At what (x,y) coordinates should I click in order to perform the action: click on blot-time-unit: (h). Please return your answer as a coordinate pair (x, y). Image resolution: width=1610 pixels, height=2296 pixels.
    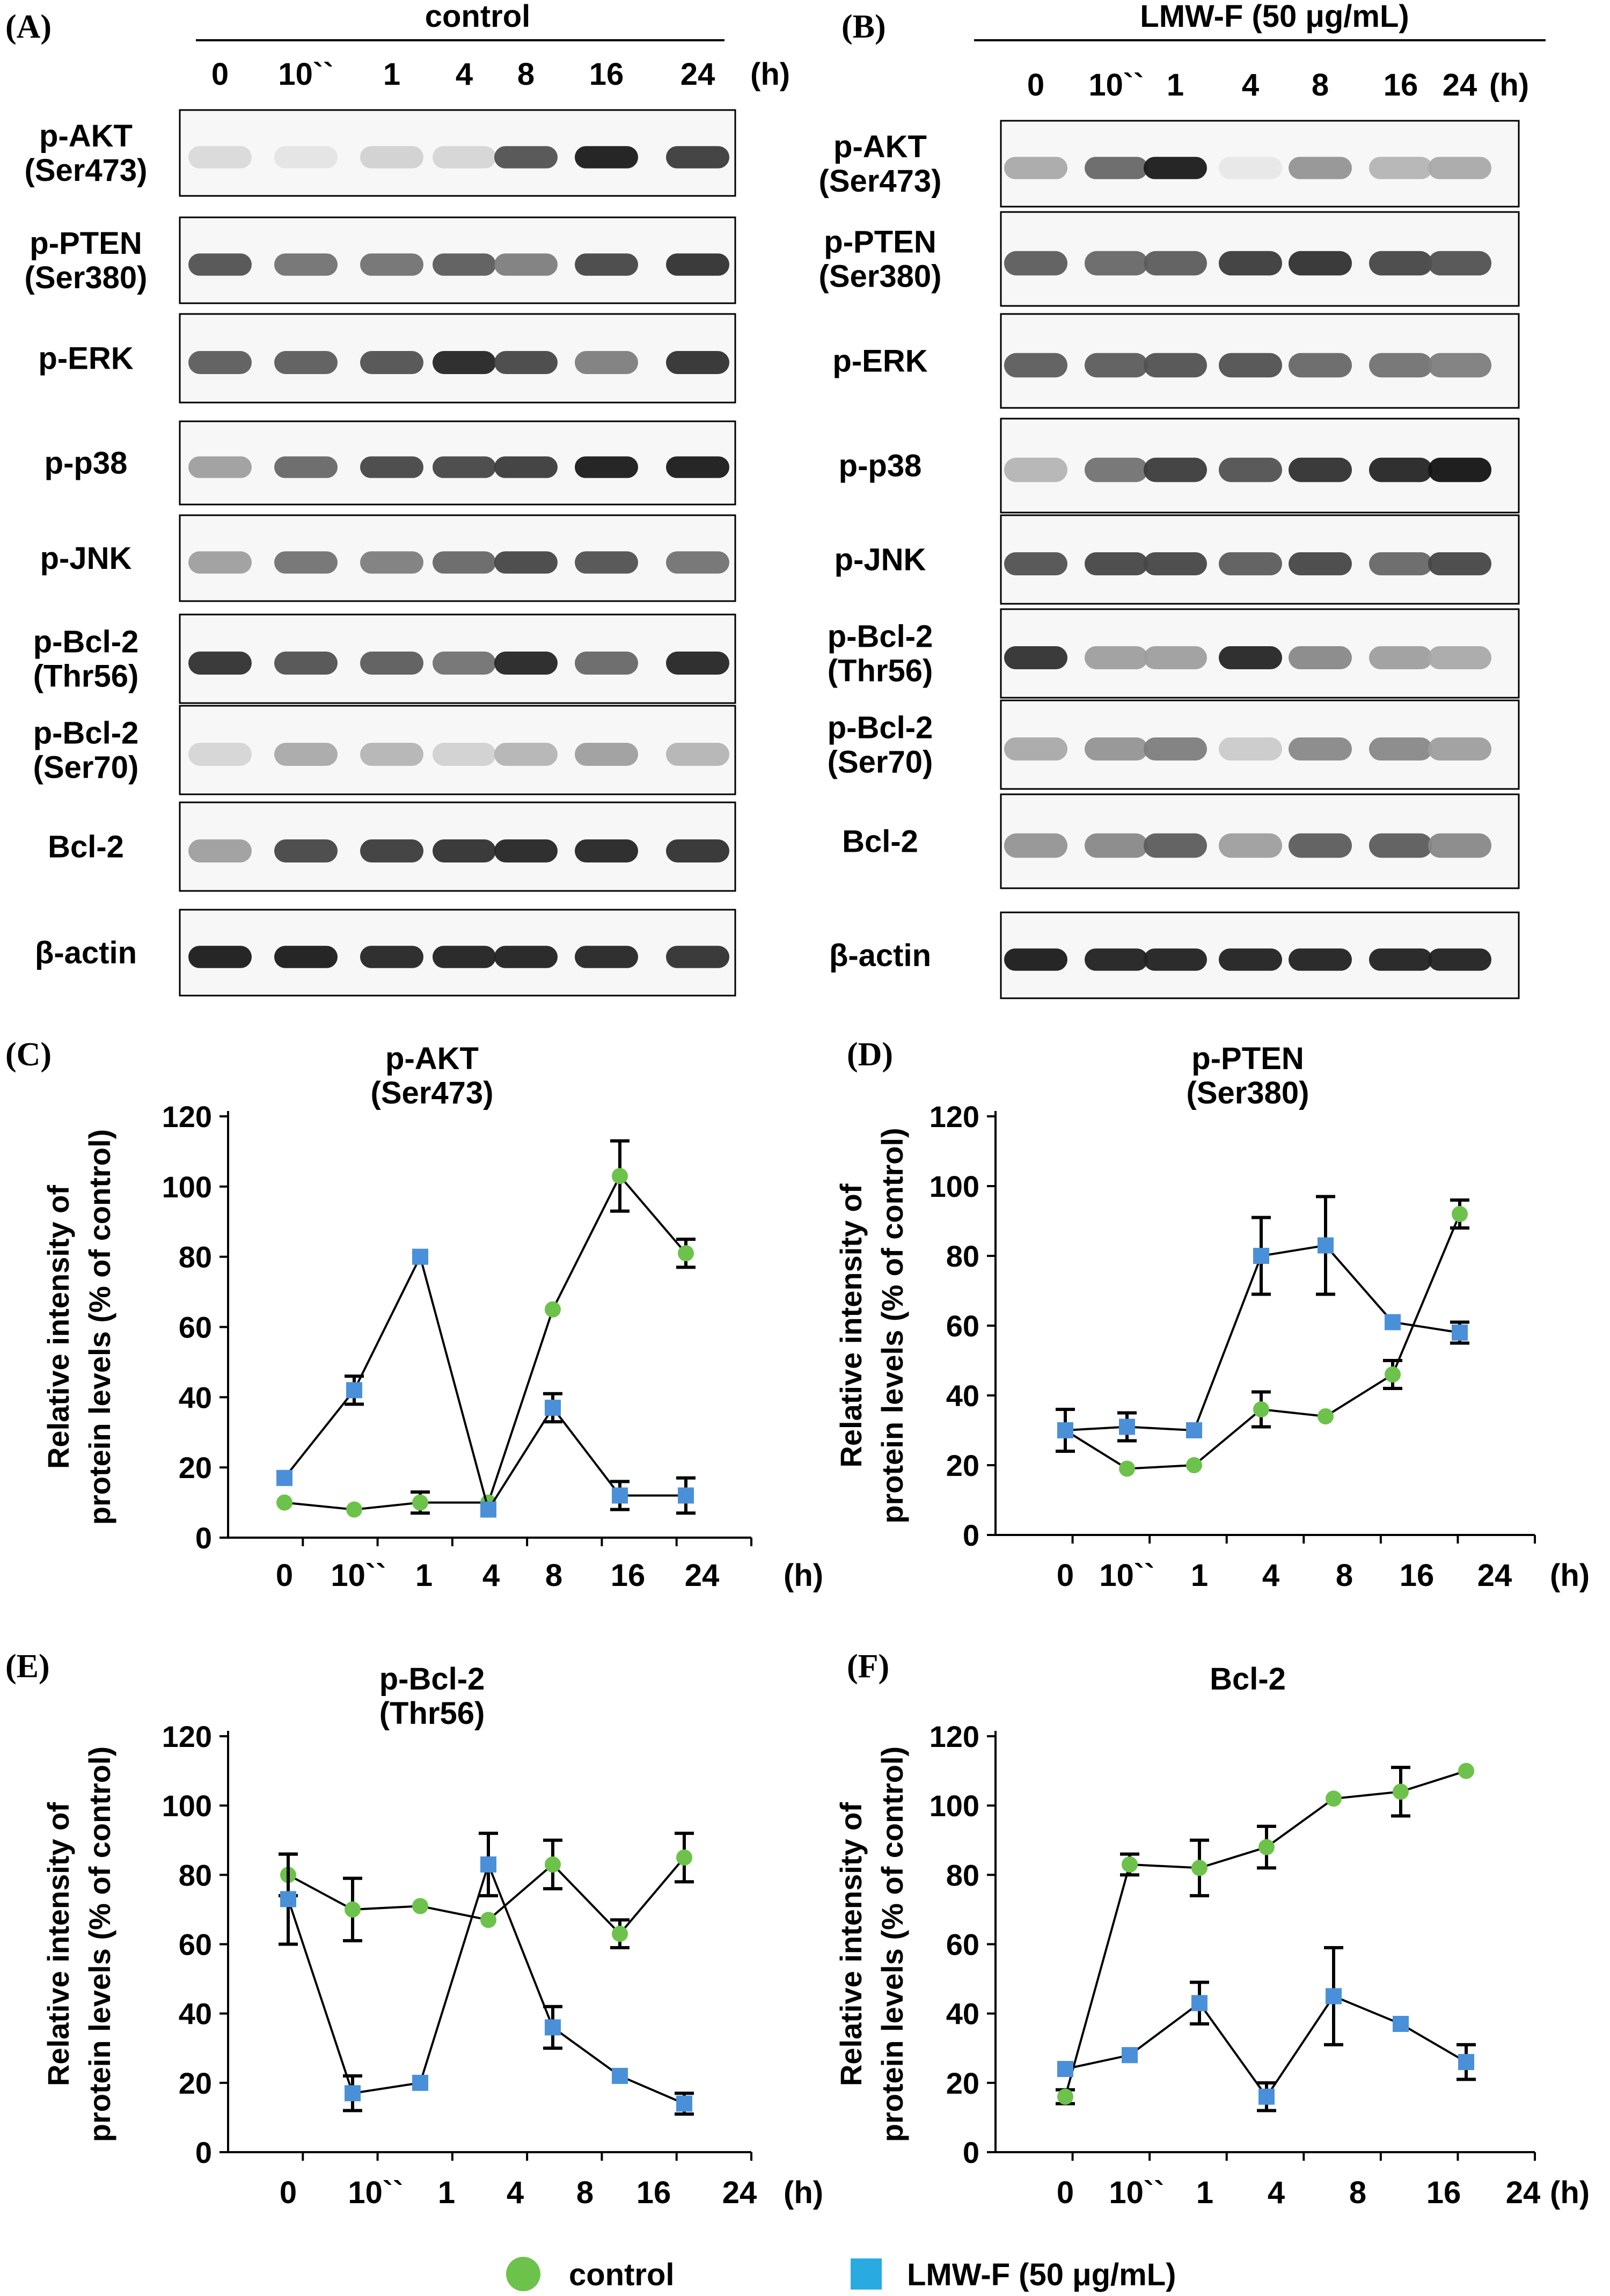
    Looking at the image, I should click on (770, 74).